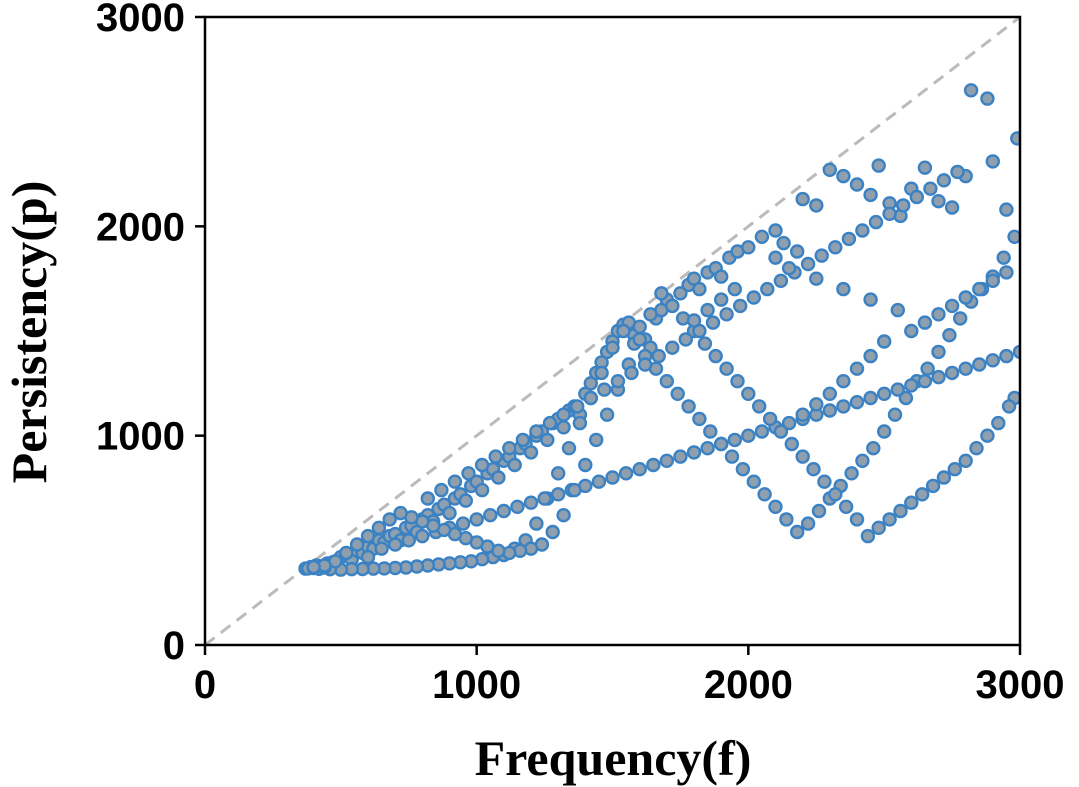  What do you see at coordinates (748, 685) in the screenshot?
I see `x-tick-label: 2000` at bounding box center [748, 685].